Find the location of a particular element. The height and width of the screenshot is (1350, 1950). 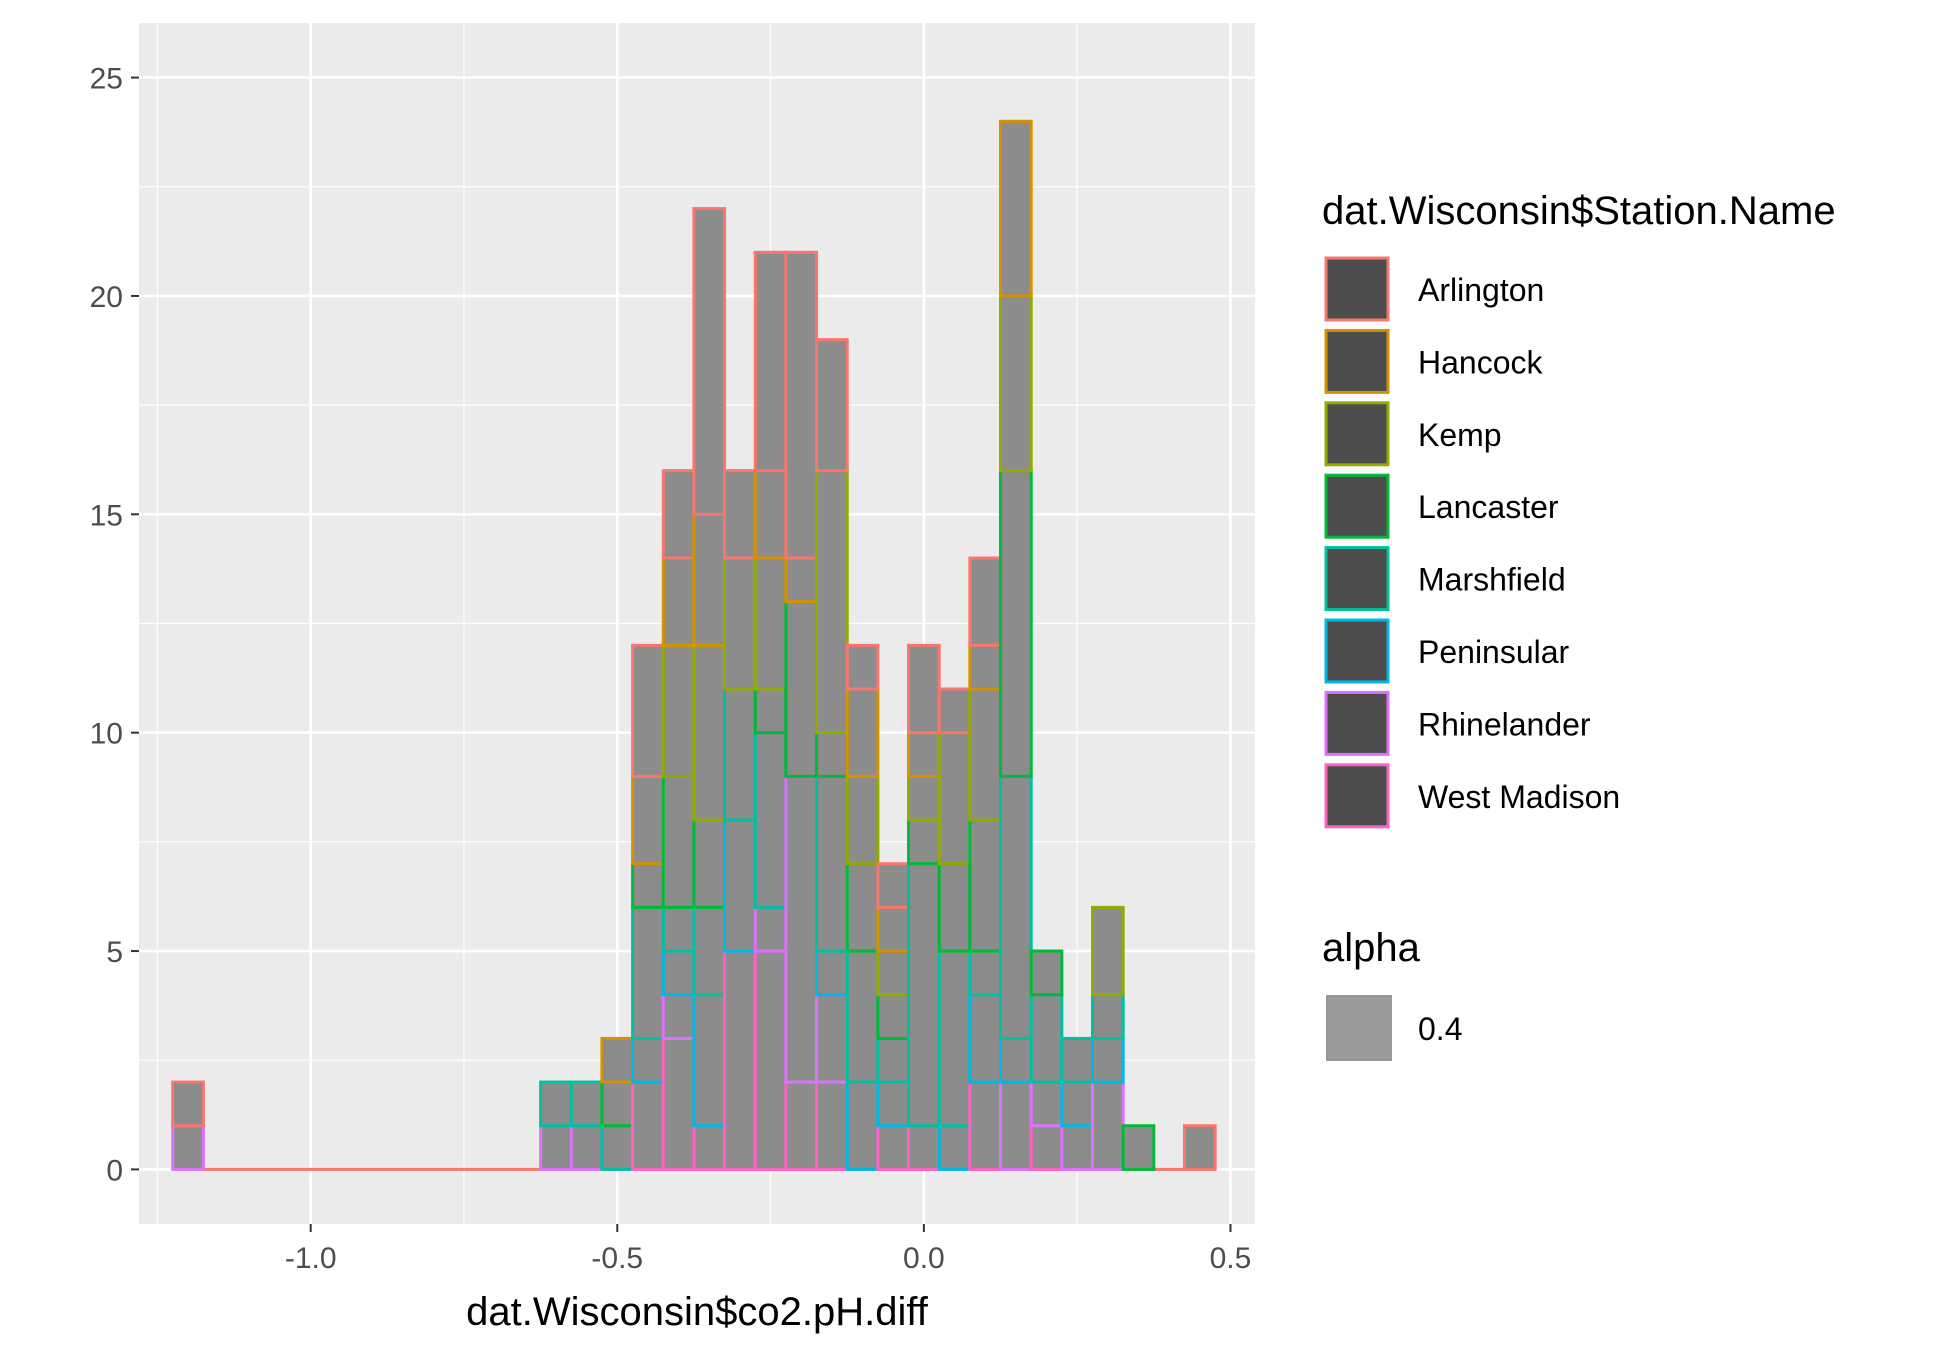

legend-key-label: Marshfield is located at coordinates (1492, 580).